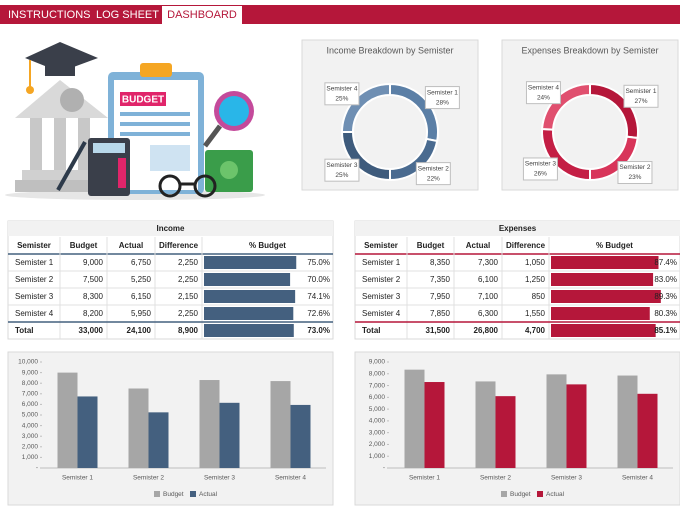 The width and height of the screenshot is (680, 510). What do you see at coordinates (318, 262) in the screenshot?
I see `cell: 75.0%` at bounding box center [318, 262].